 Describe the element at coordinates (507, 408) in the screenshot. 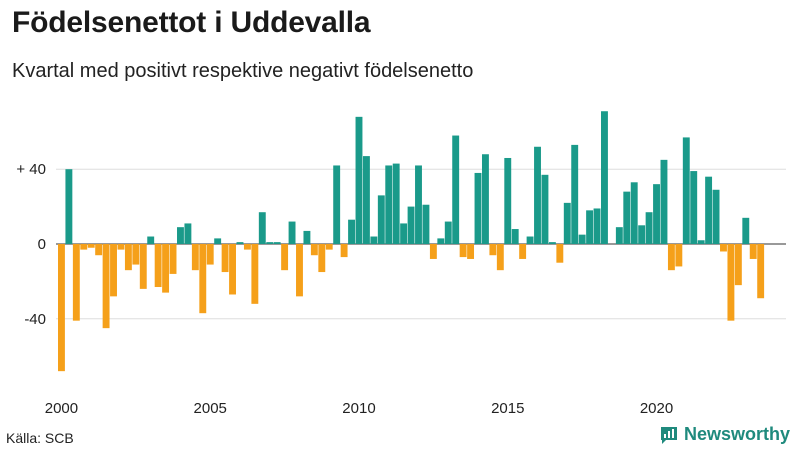

I see `x-tick-label: 2015` at that location.